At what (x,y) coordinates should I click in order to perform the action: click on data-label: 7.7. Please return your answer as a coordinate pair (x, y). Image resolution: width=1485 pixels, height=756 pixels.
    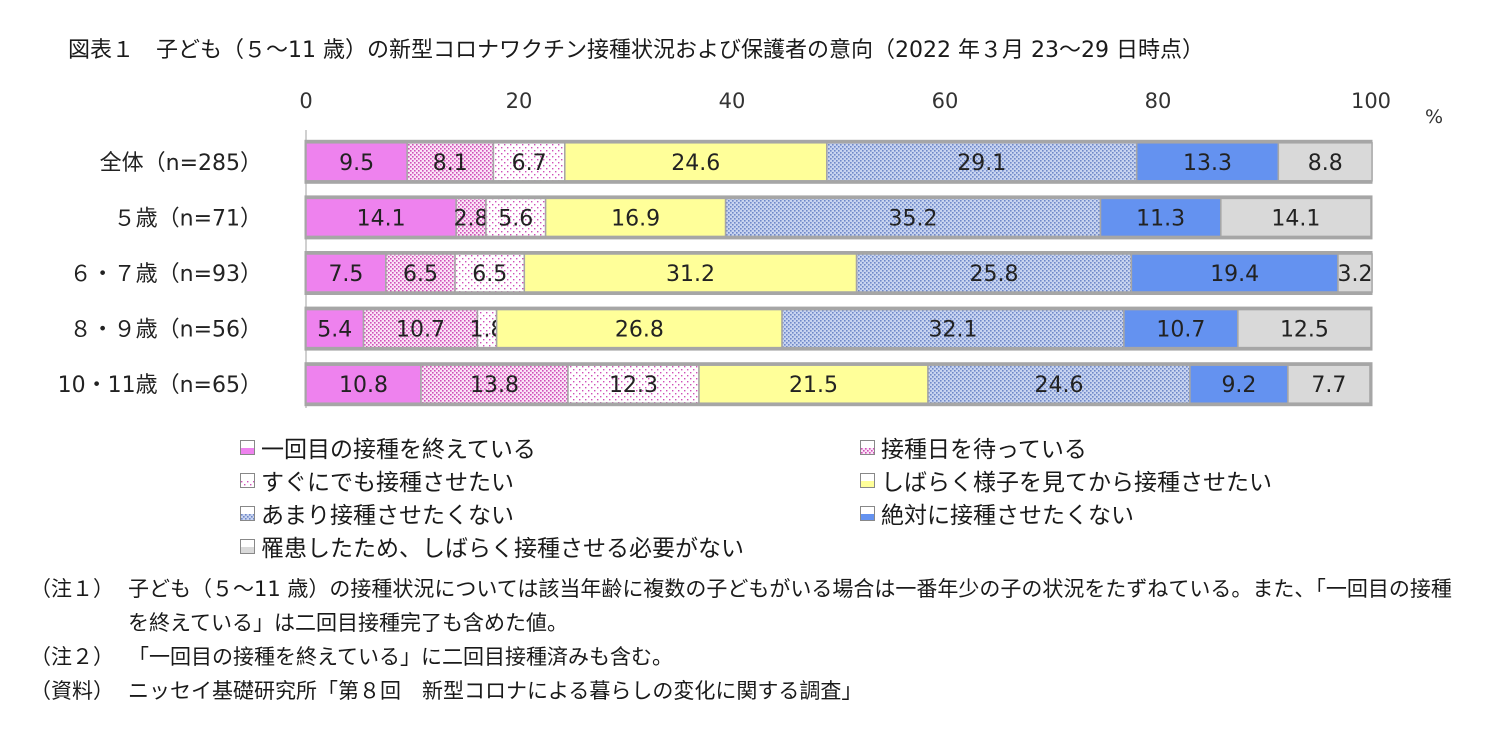
    Looking at the image, I should click on (1328, 385).